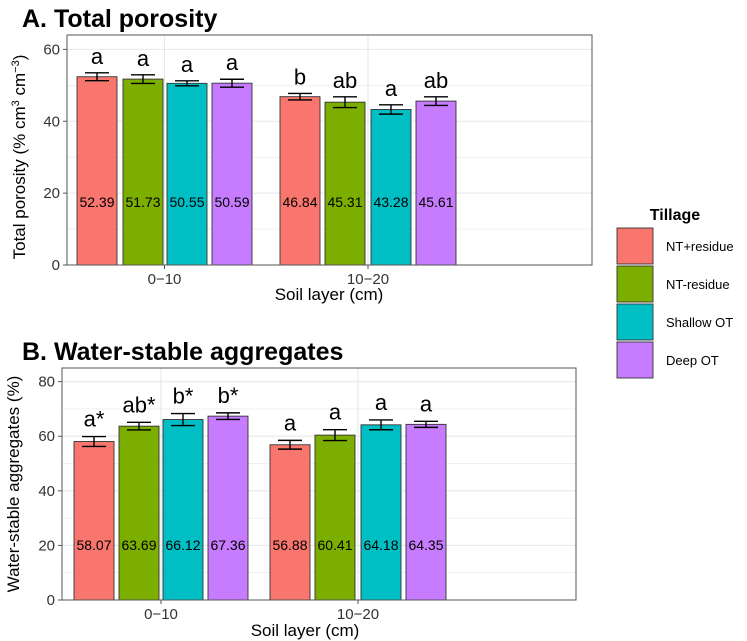 The width and height of the screenshot is (747, 641). I want to click on data-label: 56.88, so click(289, 545).